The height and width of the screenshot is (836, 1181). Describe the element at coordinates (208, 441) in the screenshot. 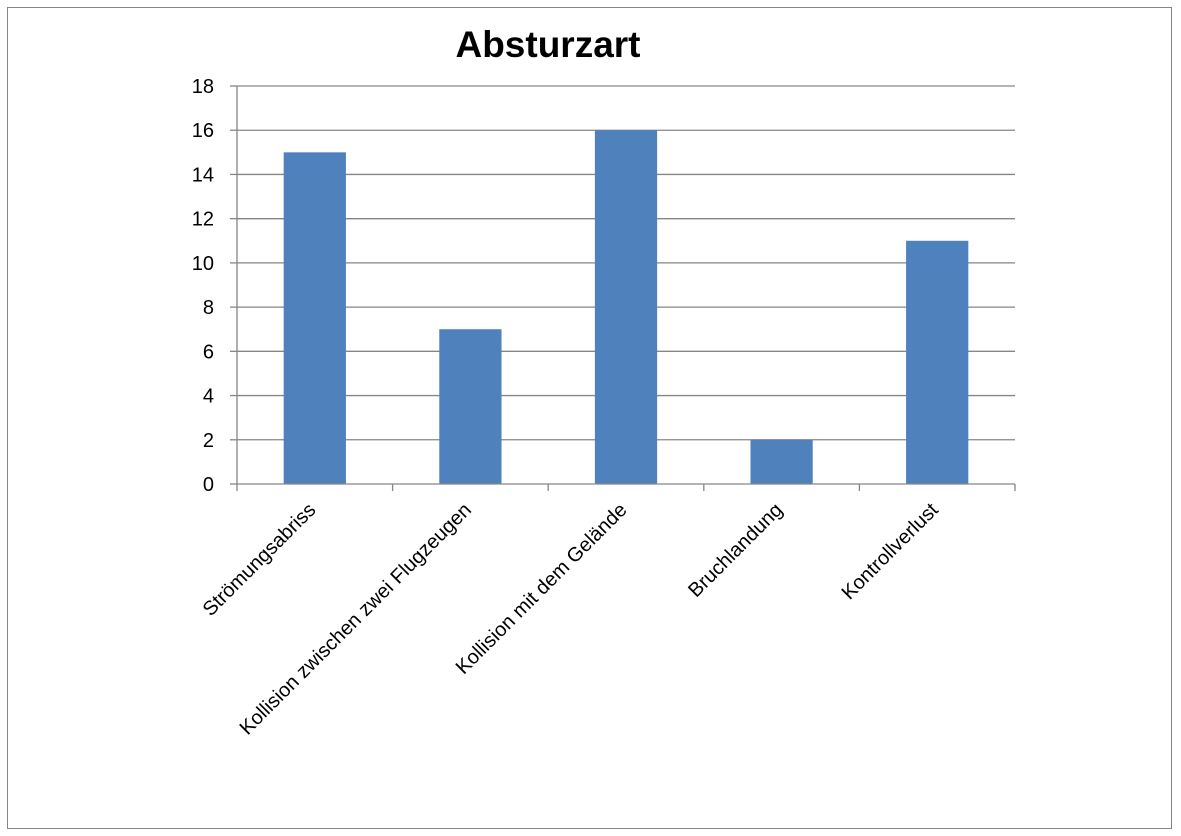

I see `y-tick-label: 2` at that location.